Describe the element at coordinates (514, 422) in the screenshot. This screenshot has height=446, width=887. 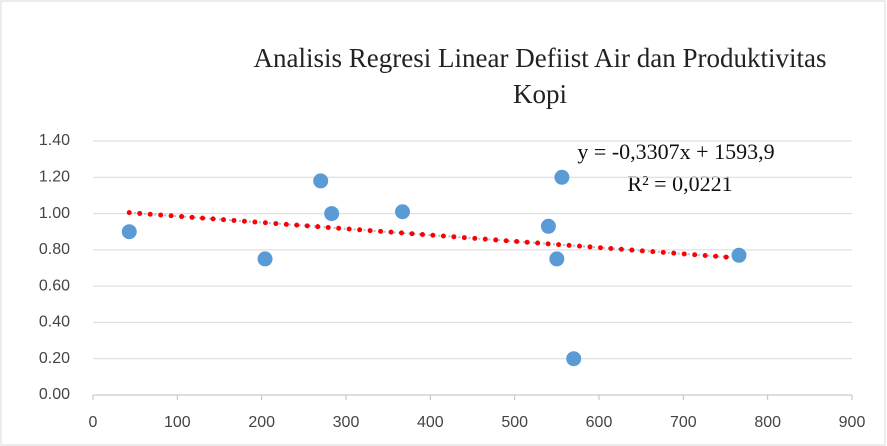
I see `x-tick-label: 500` at that location.